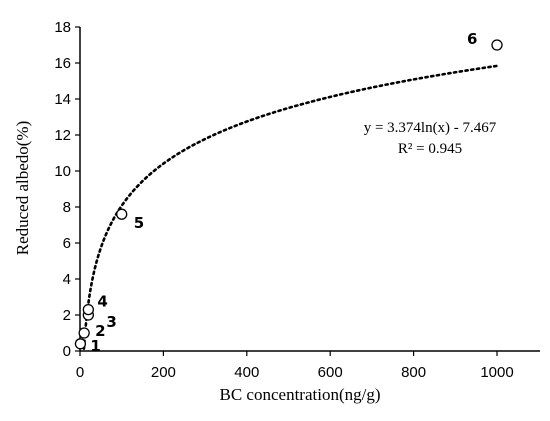  What do you see at coordinates (413, 372) in the screenshot?
I see `x-tick-label: 800` at bounding box center [413, 372].